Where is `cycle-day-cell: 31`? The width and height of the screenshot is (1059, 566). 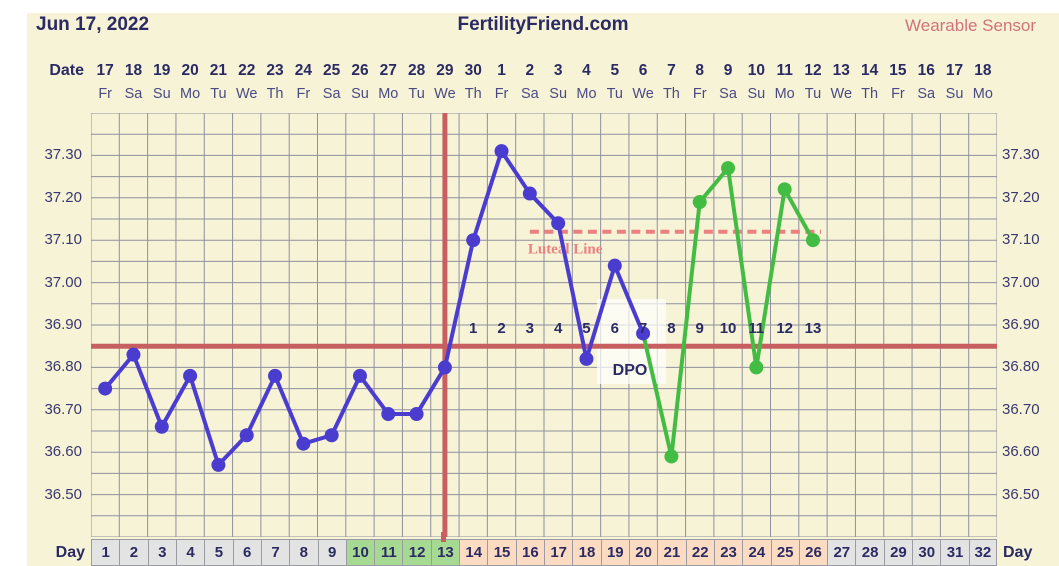
cycle-day-cell: 31 is located at coordinates (954, 552).